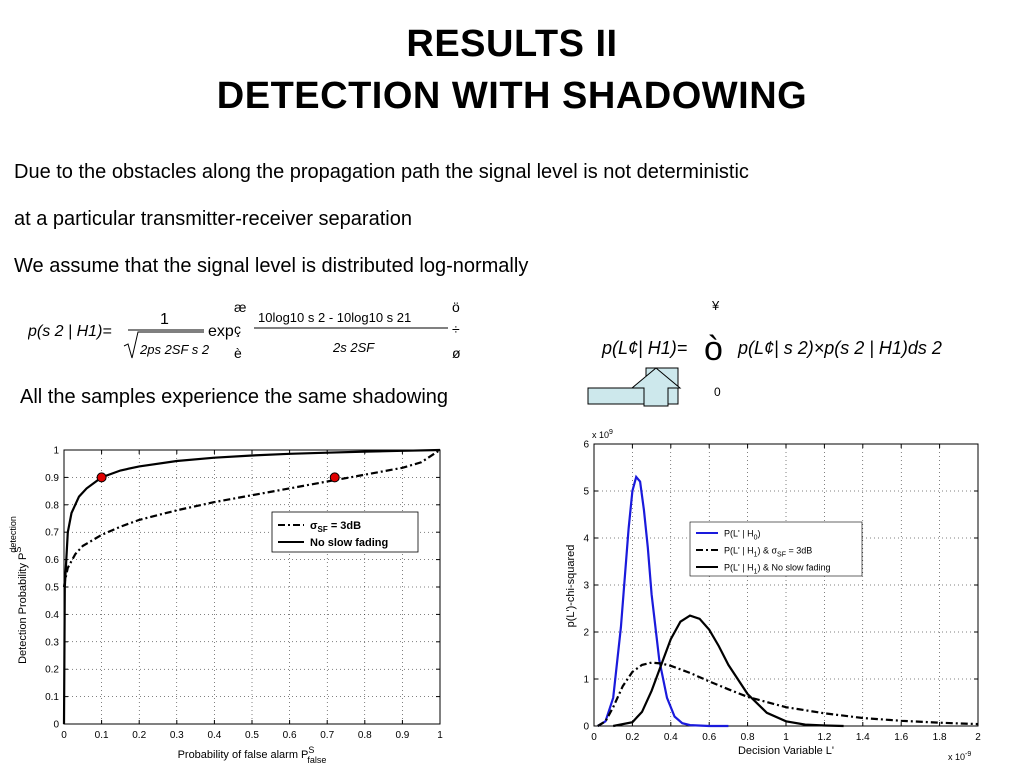 This screenshot has height=768, width=1024. I want to click on legend-label-2: P(L' | H1) & σSF = 3dB, so click(768, 552).